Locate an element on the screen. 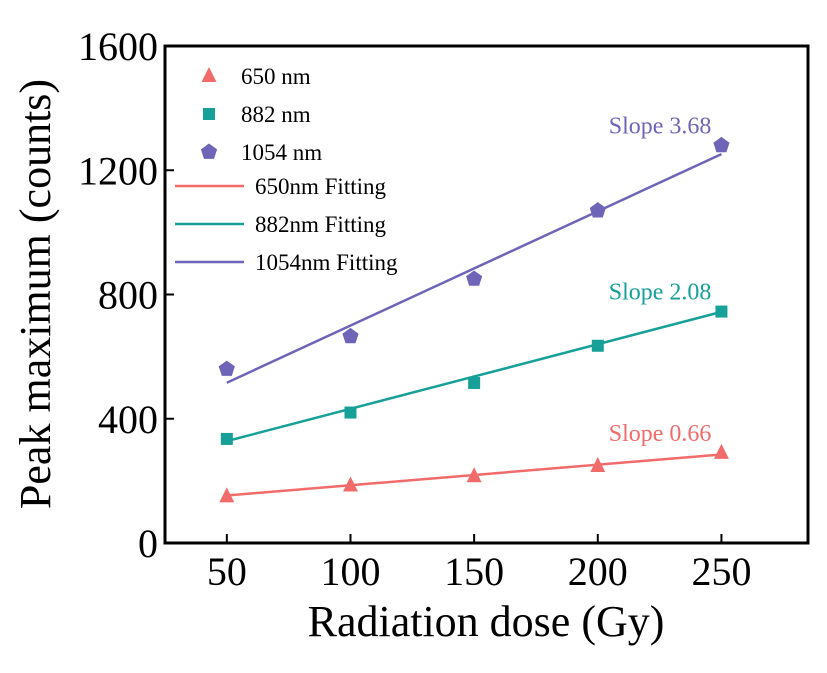 Image resolution: width=827 pixels, height=673 pixels. legend-fit-label-2: 1054nm Fitting is located at coordinates (326, 262).